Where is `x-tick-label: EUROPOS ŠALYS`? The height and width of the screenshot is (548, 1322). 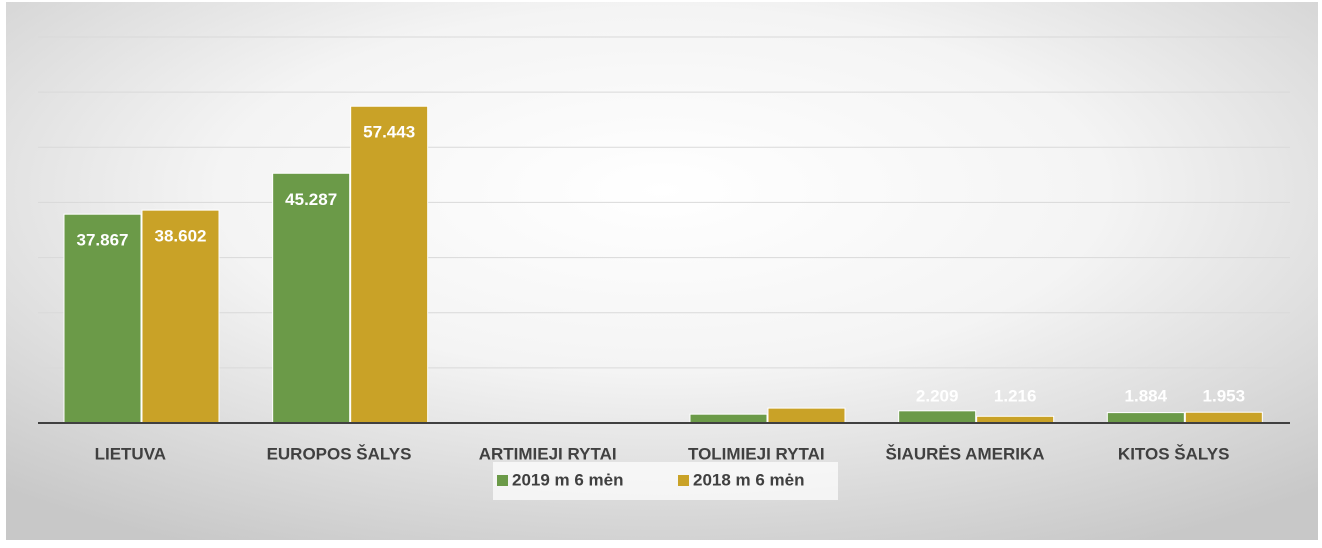 x-tick-label: EUROPOS ŠALYS is located at coordinates (339, 453).